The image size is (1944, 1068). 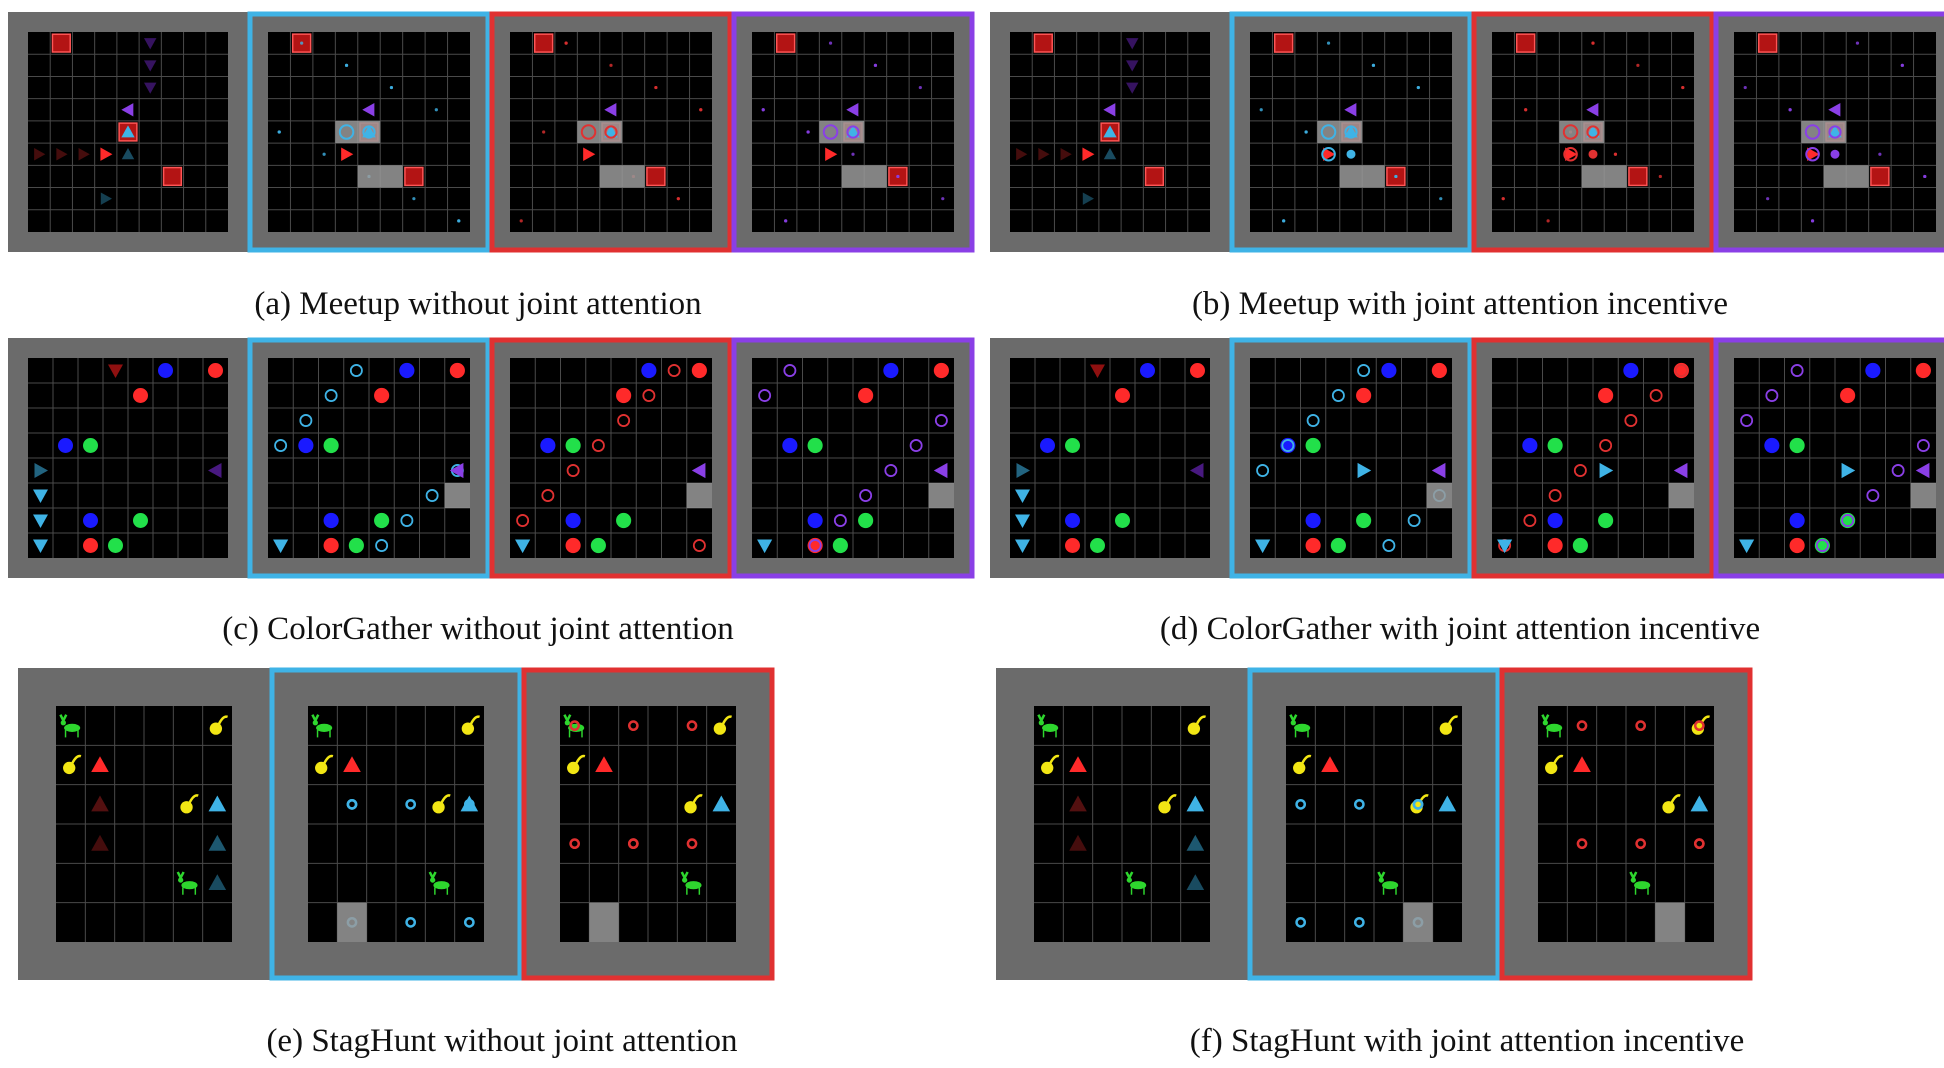 I want to click on caption-a: (a) Meetup without joint attention, so click(x=478, y=304).